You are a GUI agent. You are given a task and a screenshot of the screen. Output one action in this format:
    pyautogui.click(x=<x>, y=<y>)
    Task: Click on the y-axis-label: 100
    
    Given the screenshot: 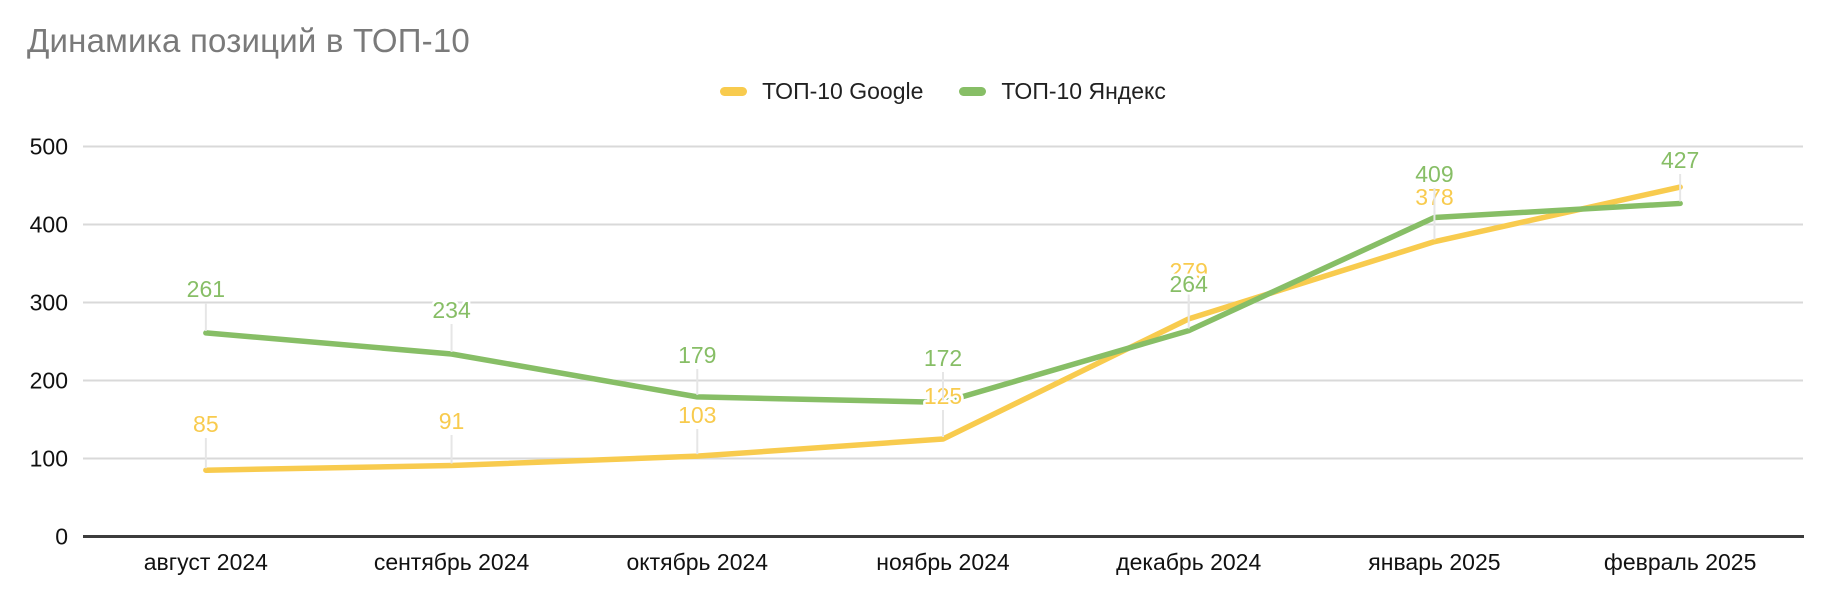 What is the action you would take?
    pyautogui.click(x=49, y=459)
    